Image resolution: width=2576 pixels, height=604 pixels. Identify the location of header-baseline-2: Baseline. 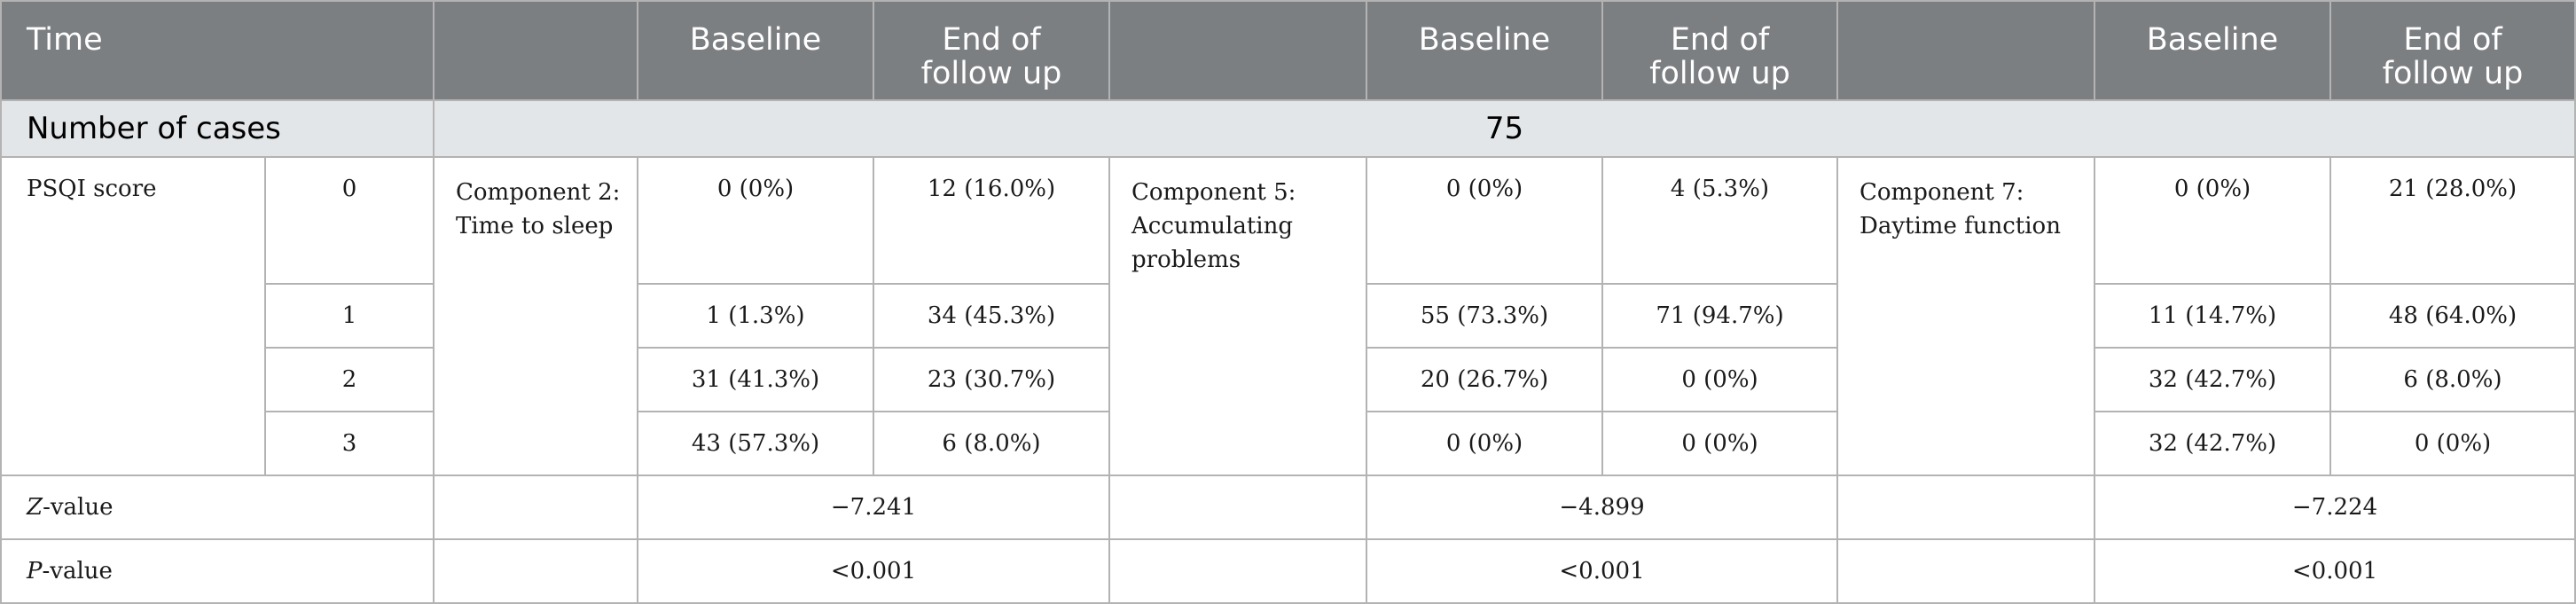
(1484, 50).